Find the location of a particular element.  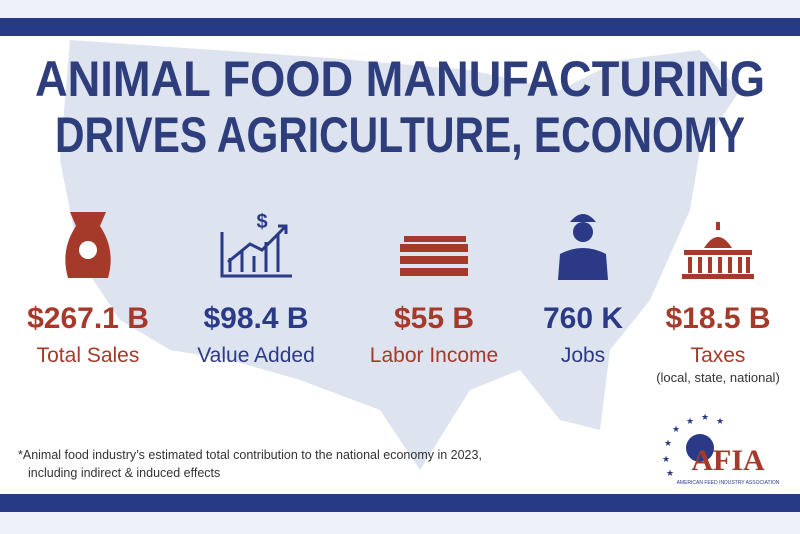

money-icon is located at coordinates (434, 256).